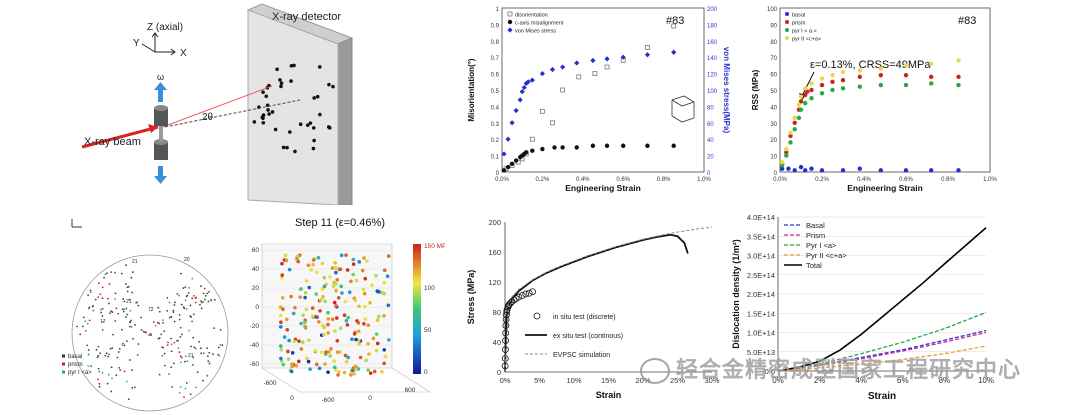 The width and height of the screenshot is (1080, 415). What do you see at coordinates (75, 357) in the screenshot?
I see `legend-label: basal` at bounding box center [75, 357].